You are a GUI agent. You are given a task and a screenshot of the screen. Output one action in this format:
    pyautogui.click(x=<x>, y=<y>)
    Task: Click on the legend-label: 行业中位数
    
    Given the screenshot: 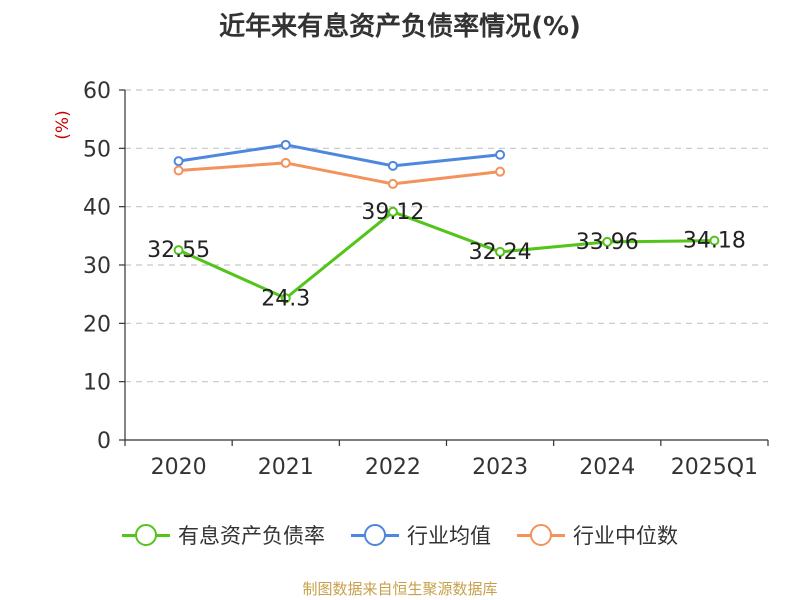 What is the action you would take?
    pyautogui.click(x=625, y=536)
    